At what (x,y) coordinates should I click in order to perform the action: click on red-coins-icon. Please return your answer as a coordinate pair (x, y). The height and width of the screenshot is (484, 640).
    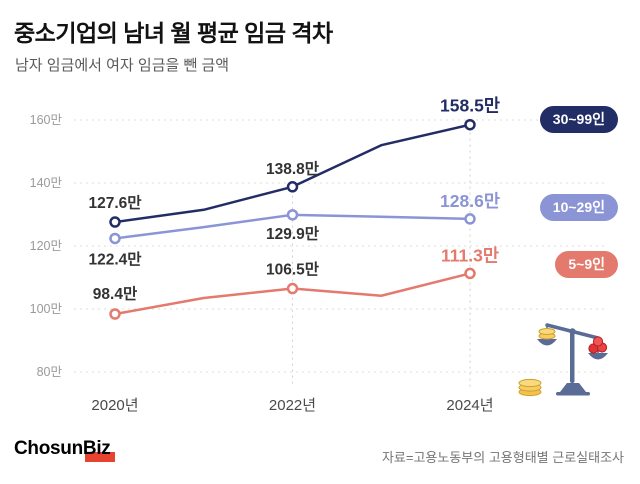
    Looking at the image, I should click on (598, 345).